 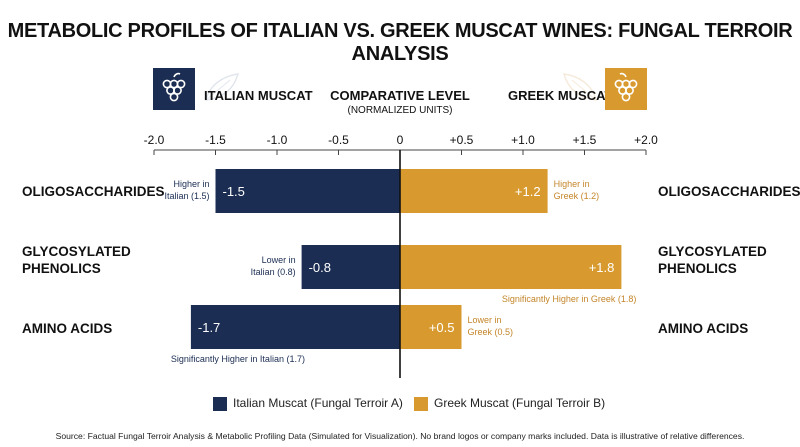 I want to click on x-tick-label: 0, so click(x=400, y=140).